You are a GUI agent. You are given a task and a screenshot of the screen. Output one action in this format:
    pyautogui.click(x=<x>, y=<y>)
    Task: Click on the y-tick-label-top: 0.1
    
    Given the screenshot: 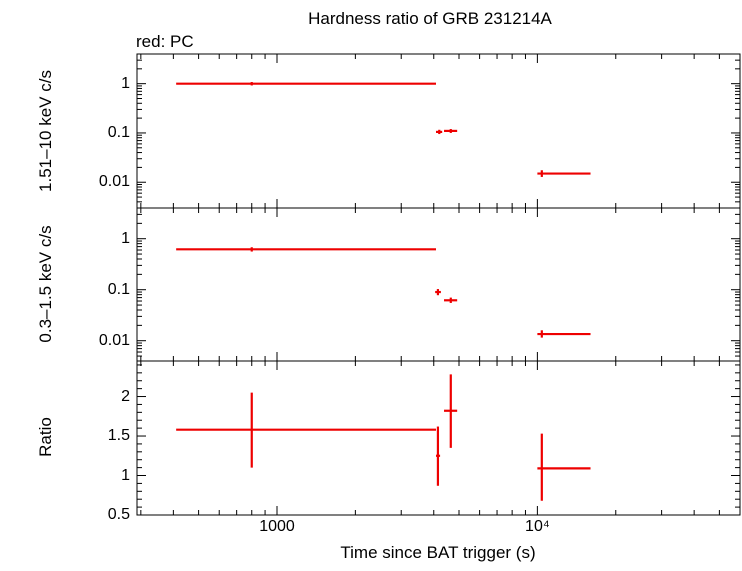 What is the action you would take?
    pyautogui.click(x=118, y=132)
    